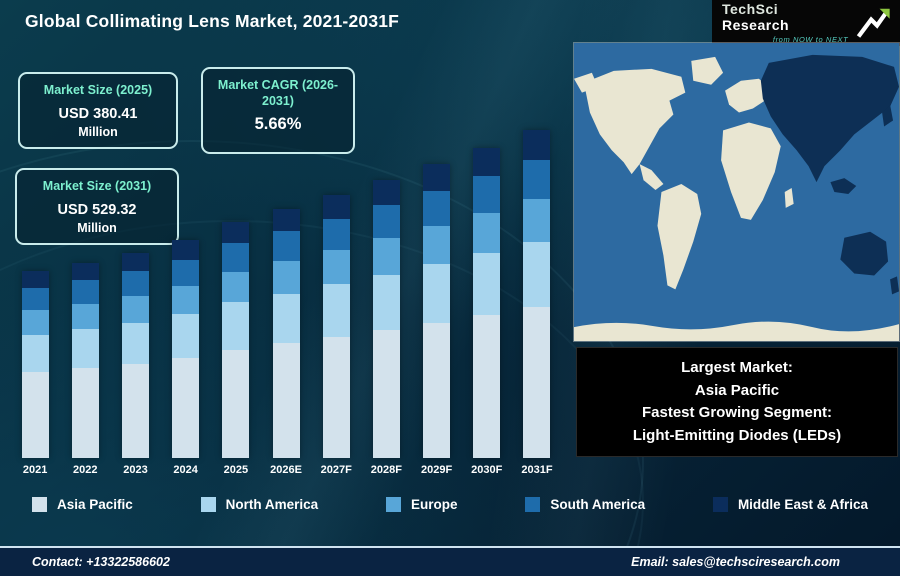 Image resolution: width=900 pixels, height=576 pixels. Describe the element at coordinates (286, 470) in the screenshot. I see `x-axis-label: 2026E` at that location.